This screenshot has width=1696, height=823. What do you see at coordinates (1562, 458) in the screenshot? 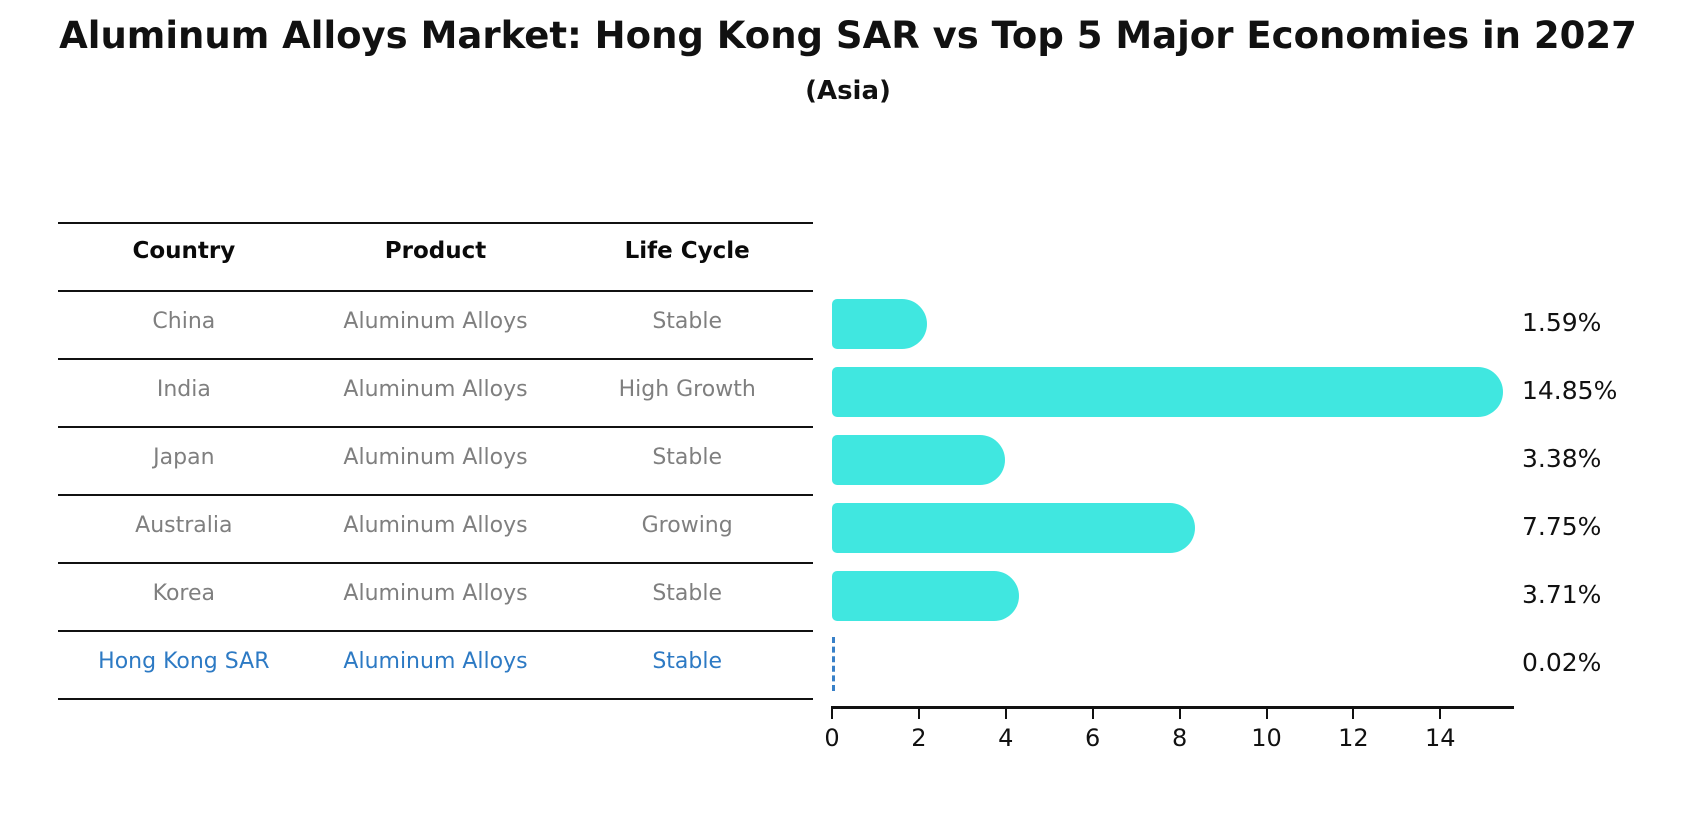
I see `value-label: 3.38%` at bounding box center [1562, 458].